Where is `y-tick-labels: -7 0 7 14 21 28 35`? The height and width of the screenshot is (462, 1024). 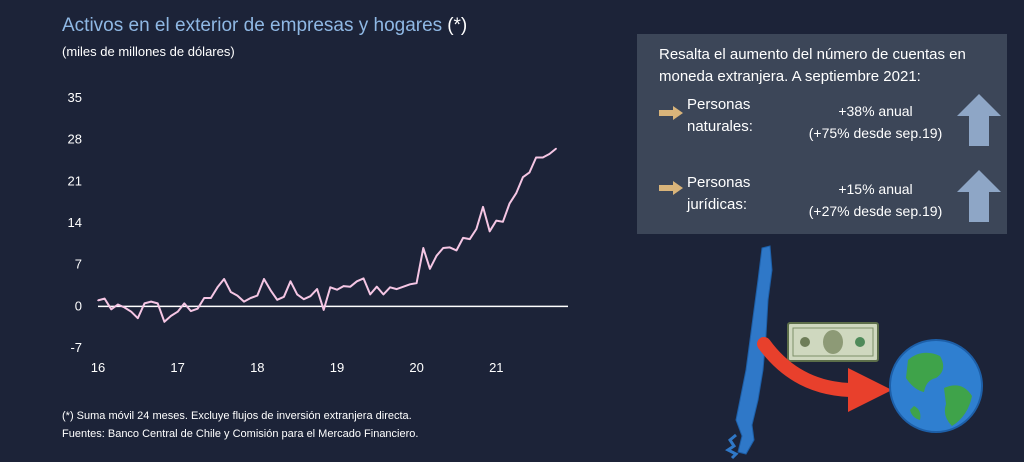
y-tick-labels: -7 0 7 14 21 28 35 is located at coordinates (75, 222).